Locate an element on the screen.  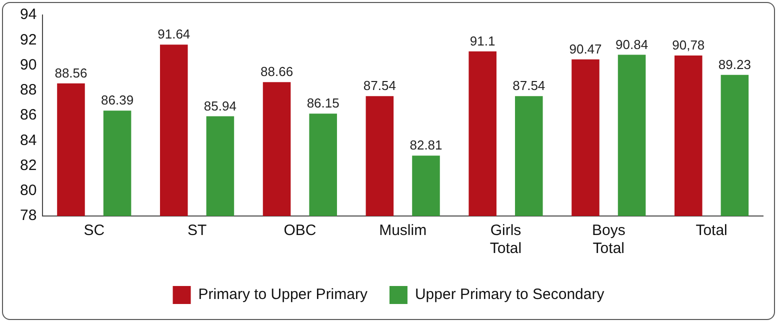
legend-label: Upper Primary to Secondary is located at coordinates (509, 295).